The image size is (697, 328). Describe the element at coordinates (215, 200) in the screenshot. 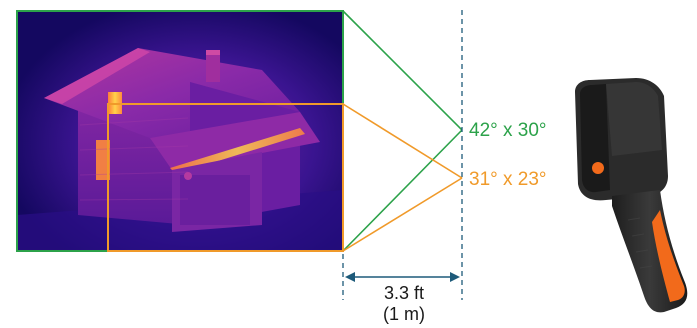

I see `garage-door` at that location.